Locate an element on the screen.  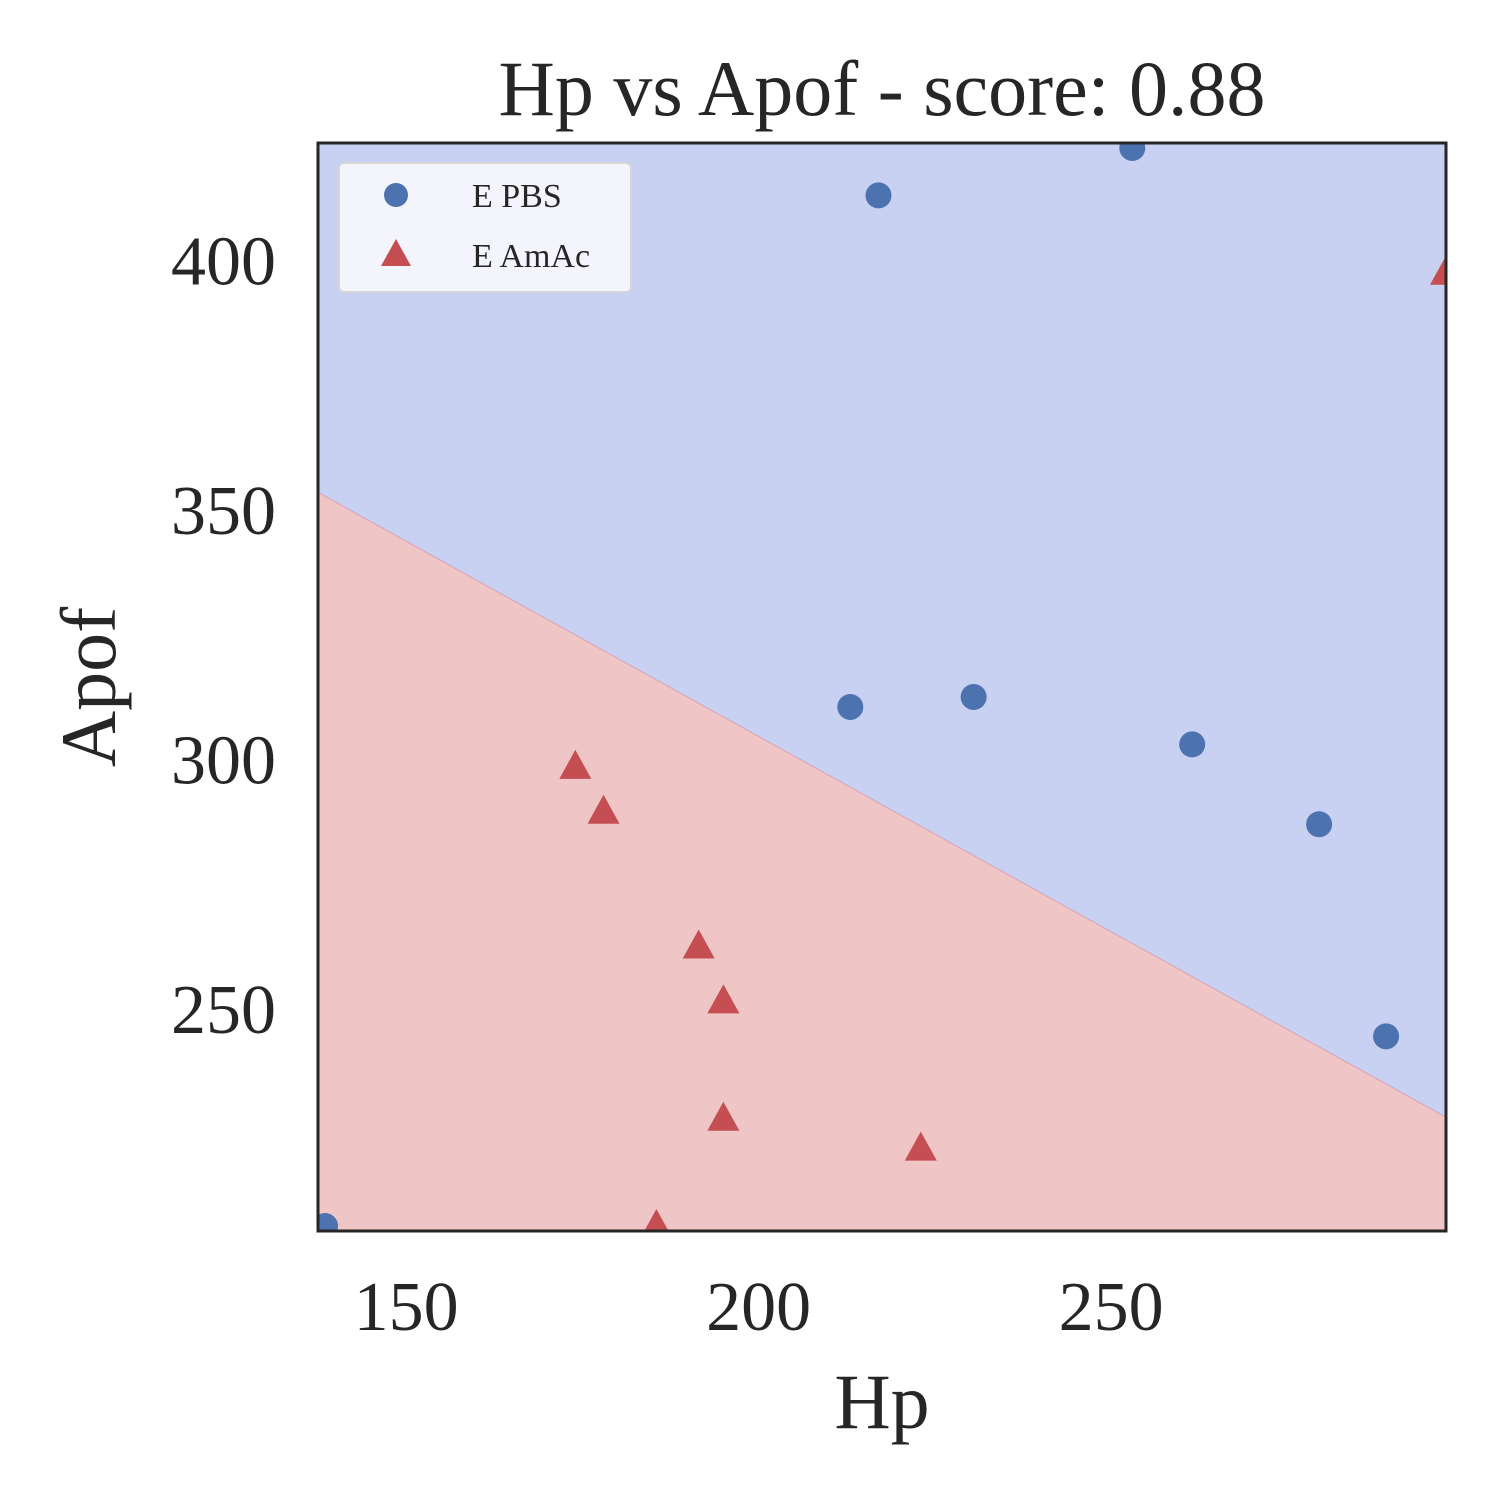
legend: E PBS E AmAc is located at coordinates (485, 227).